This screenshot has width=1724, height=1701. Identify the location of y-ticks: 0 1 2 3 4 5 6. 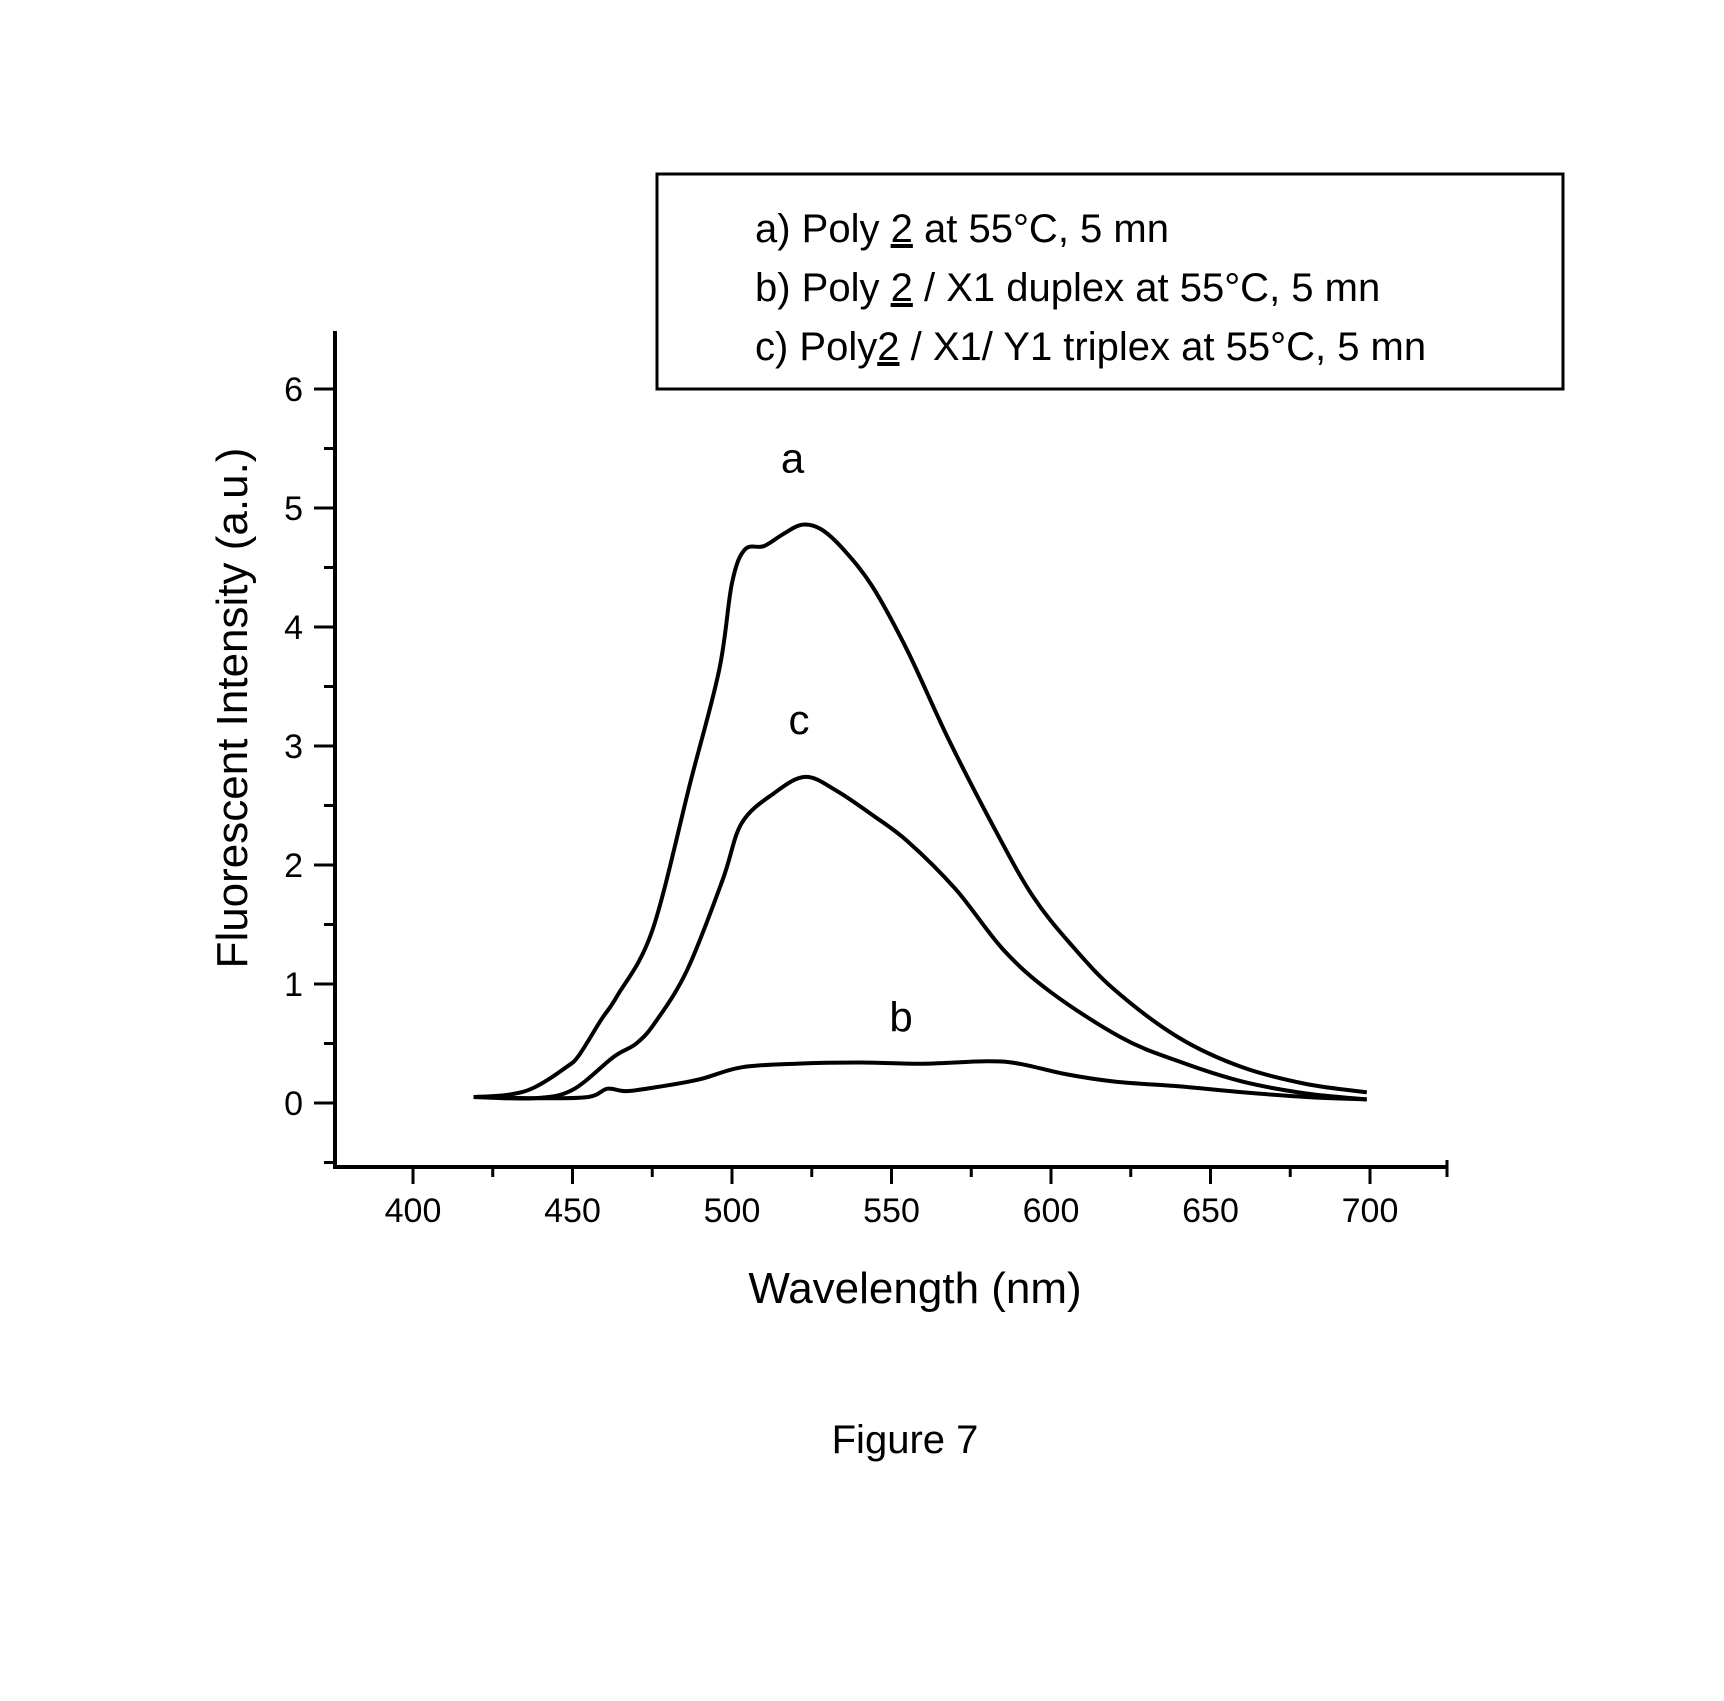
(309, 767).